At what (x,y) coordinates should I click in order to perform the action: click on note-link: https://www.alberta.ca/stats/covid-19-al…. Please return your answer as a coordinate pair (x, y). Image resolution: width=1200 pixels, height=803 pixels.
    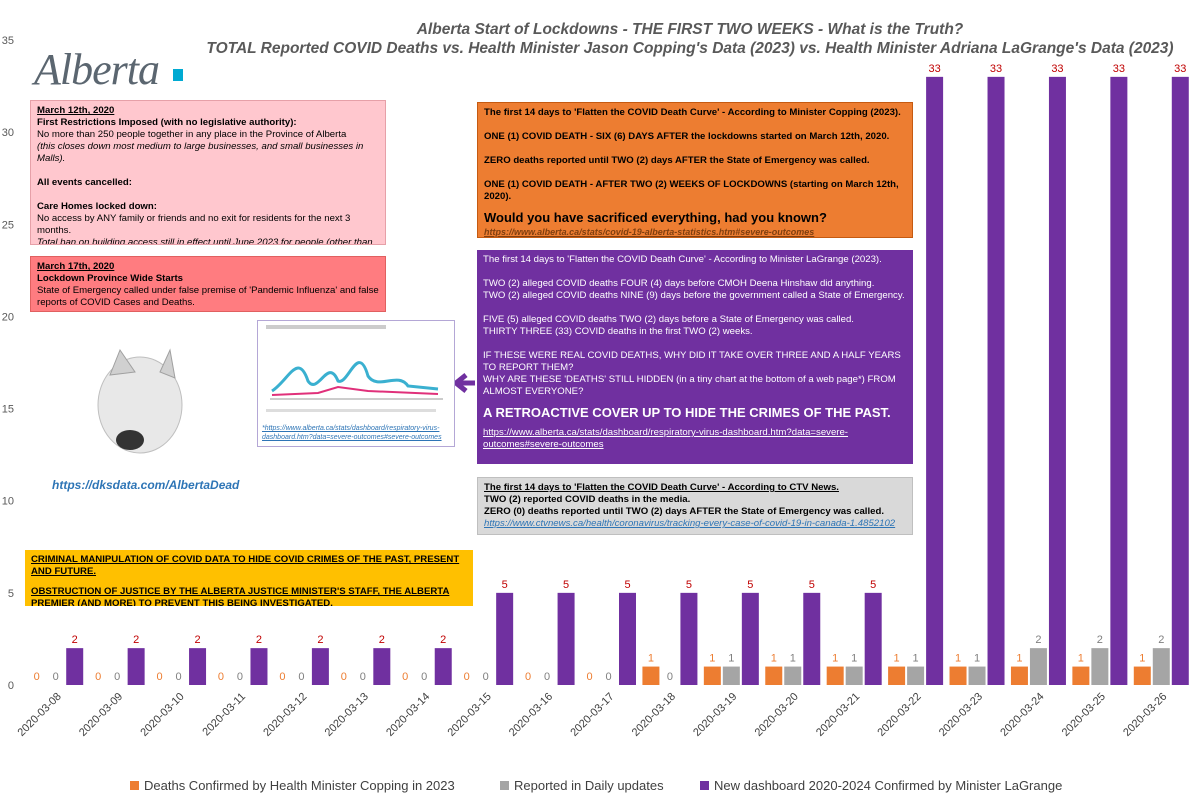
    Looking at the image, I should click on (649, 232).